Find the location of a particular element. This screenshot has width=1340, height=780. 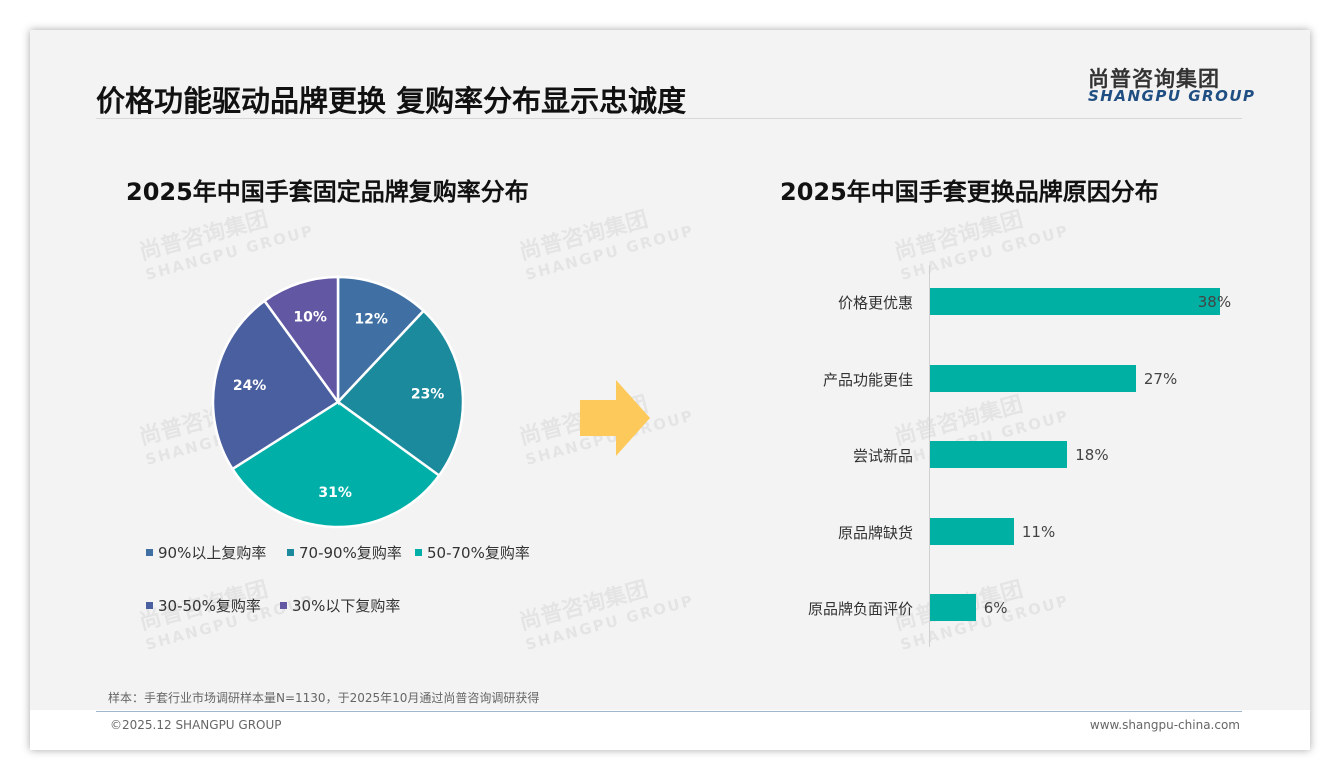

legend-label: 90%以上复购率 is located at coordinates (212, 553).